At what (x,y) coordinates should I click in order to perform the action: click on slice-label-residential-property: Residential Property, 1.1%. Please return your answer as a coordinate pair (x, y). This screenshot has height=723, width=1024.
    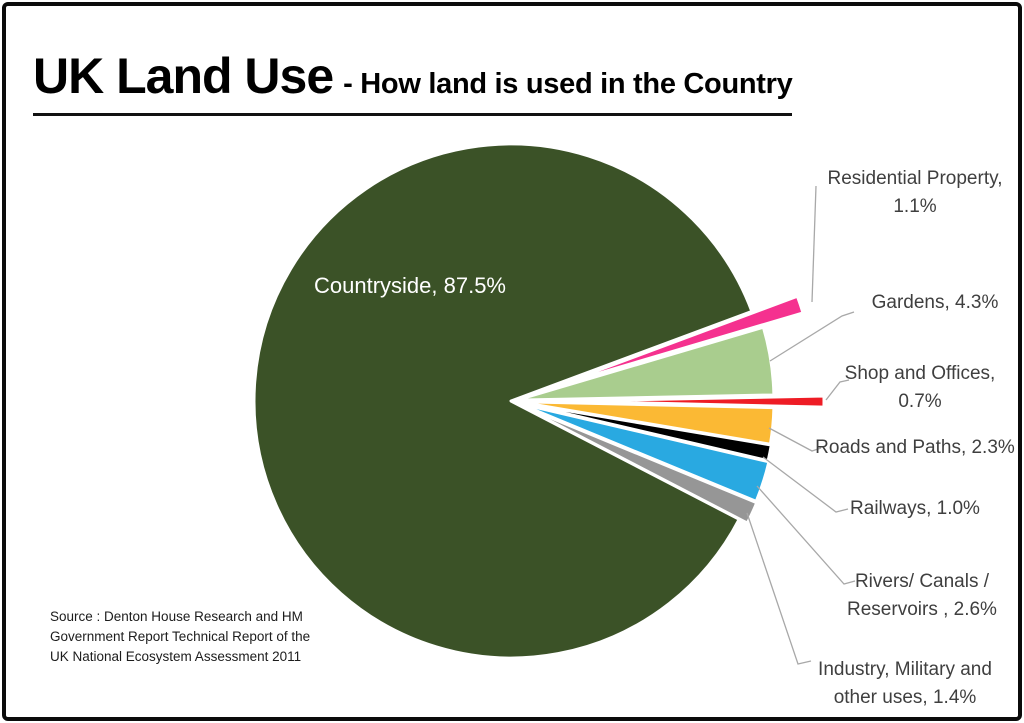
    Looking at the image, I should click on (915, 192).